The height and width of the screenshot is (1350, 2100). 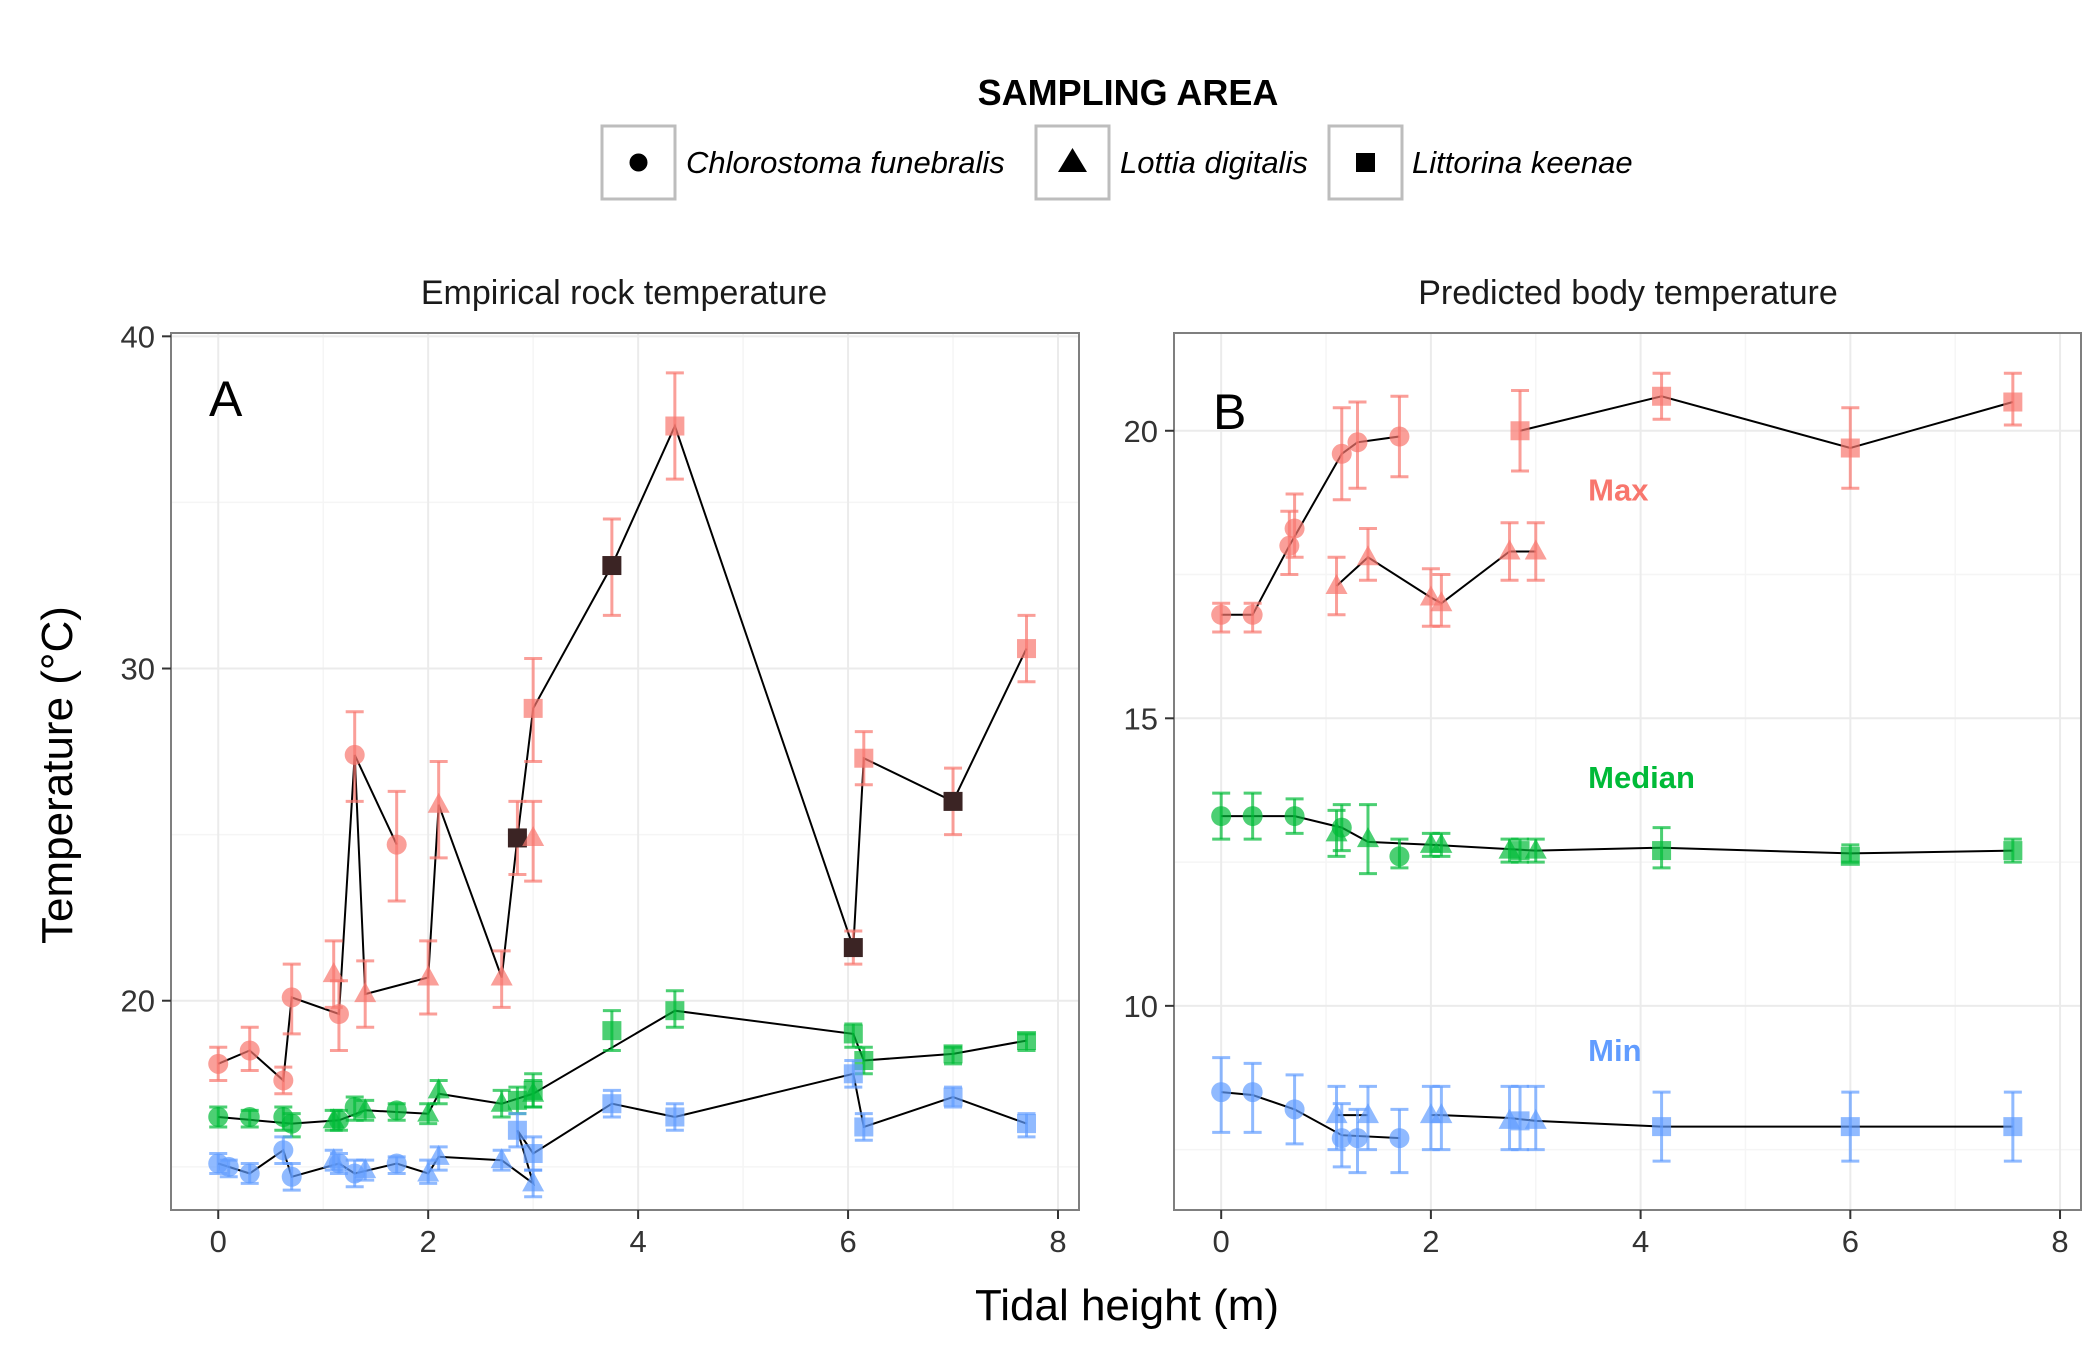 I want to click on panel-b-group-labels: Max Median Min, so click(x=1641, y=770).